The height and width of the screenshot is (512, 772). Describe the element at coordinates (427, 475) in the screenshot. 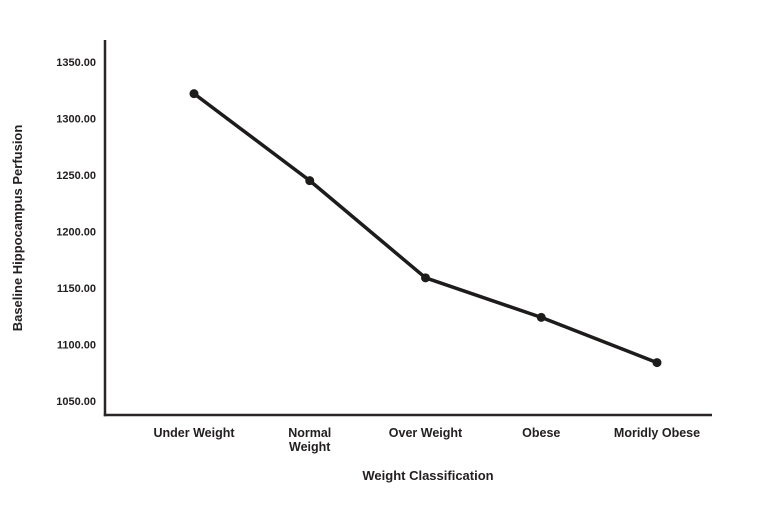

I see `x-axis-title: Weight Classification` at that location.